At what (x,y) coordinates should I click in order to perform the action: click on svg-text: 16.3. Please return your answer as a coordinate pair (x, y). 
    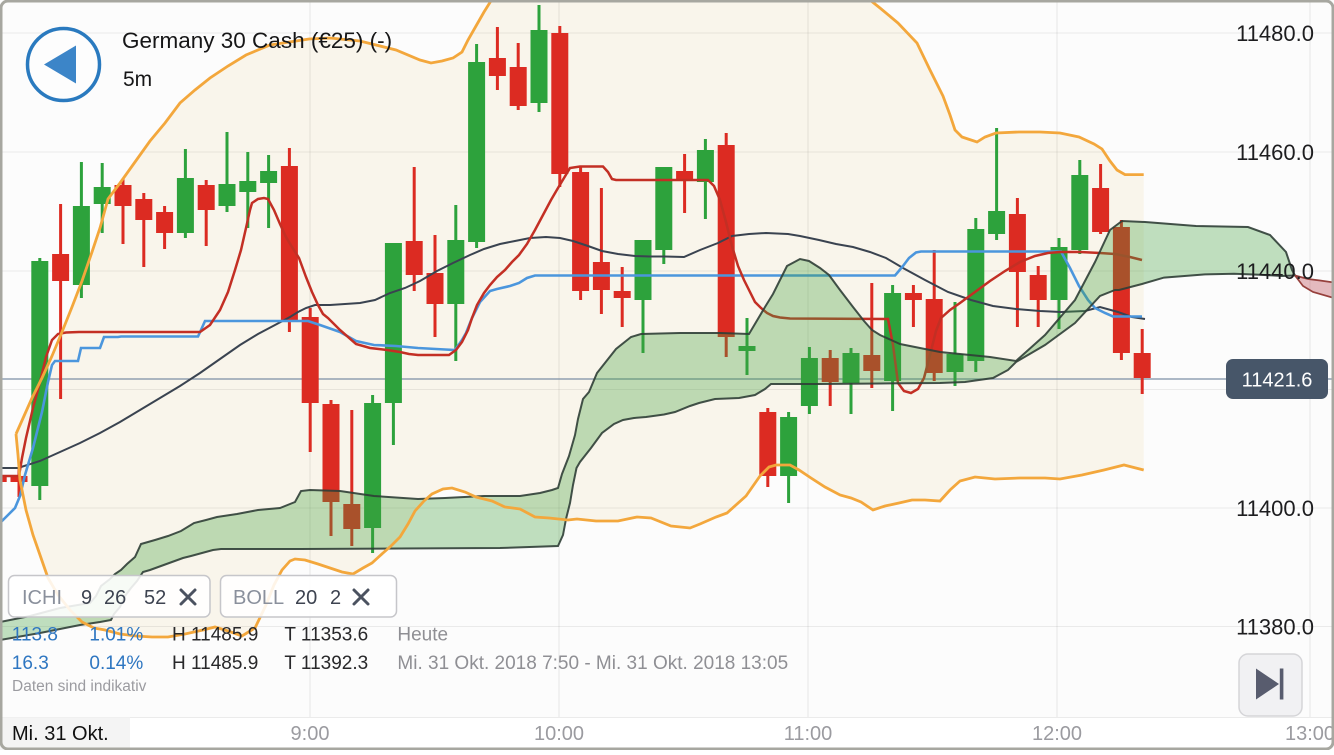
    Looking at the image, I should click on (30, 663).